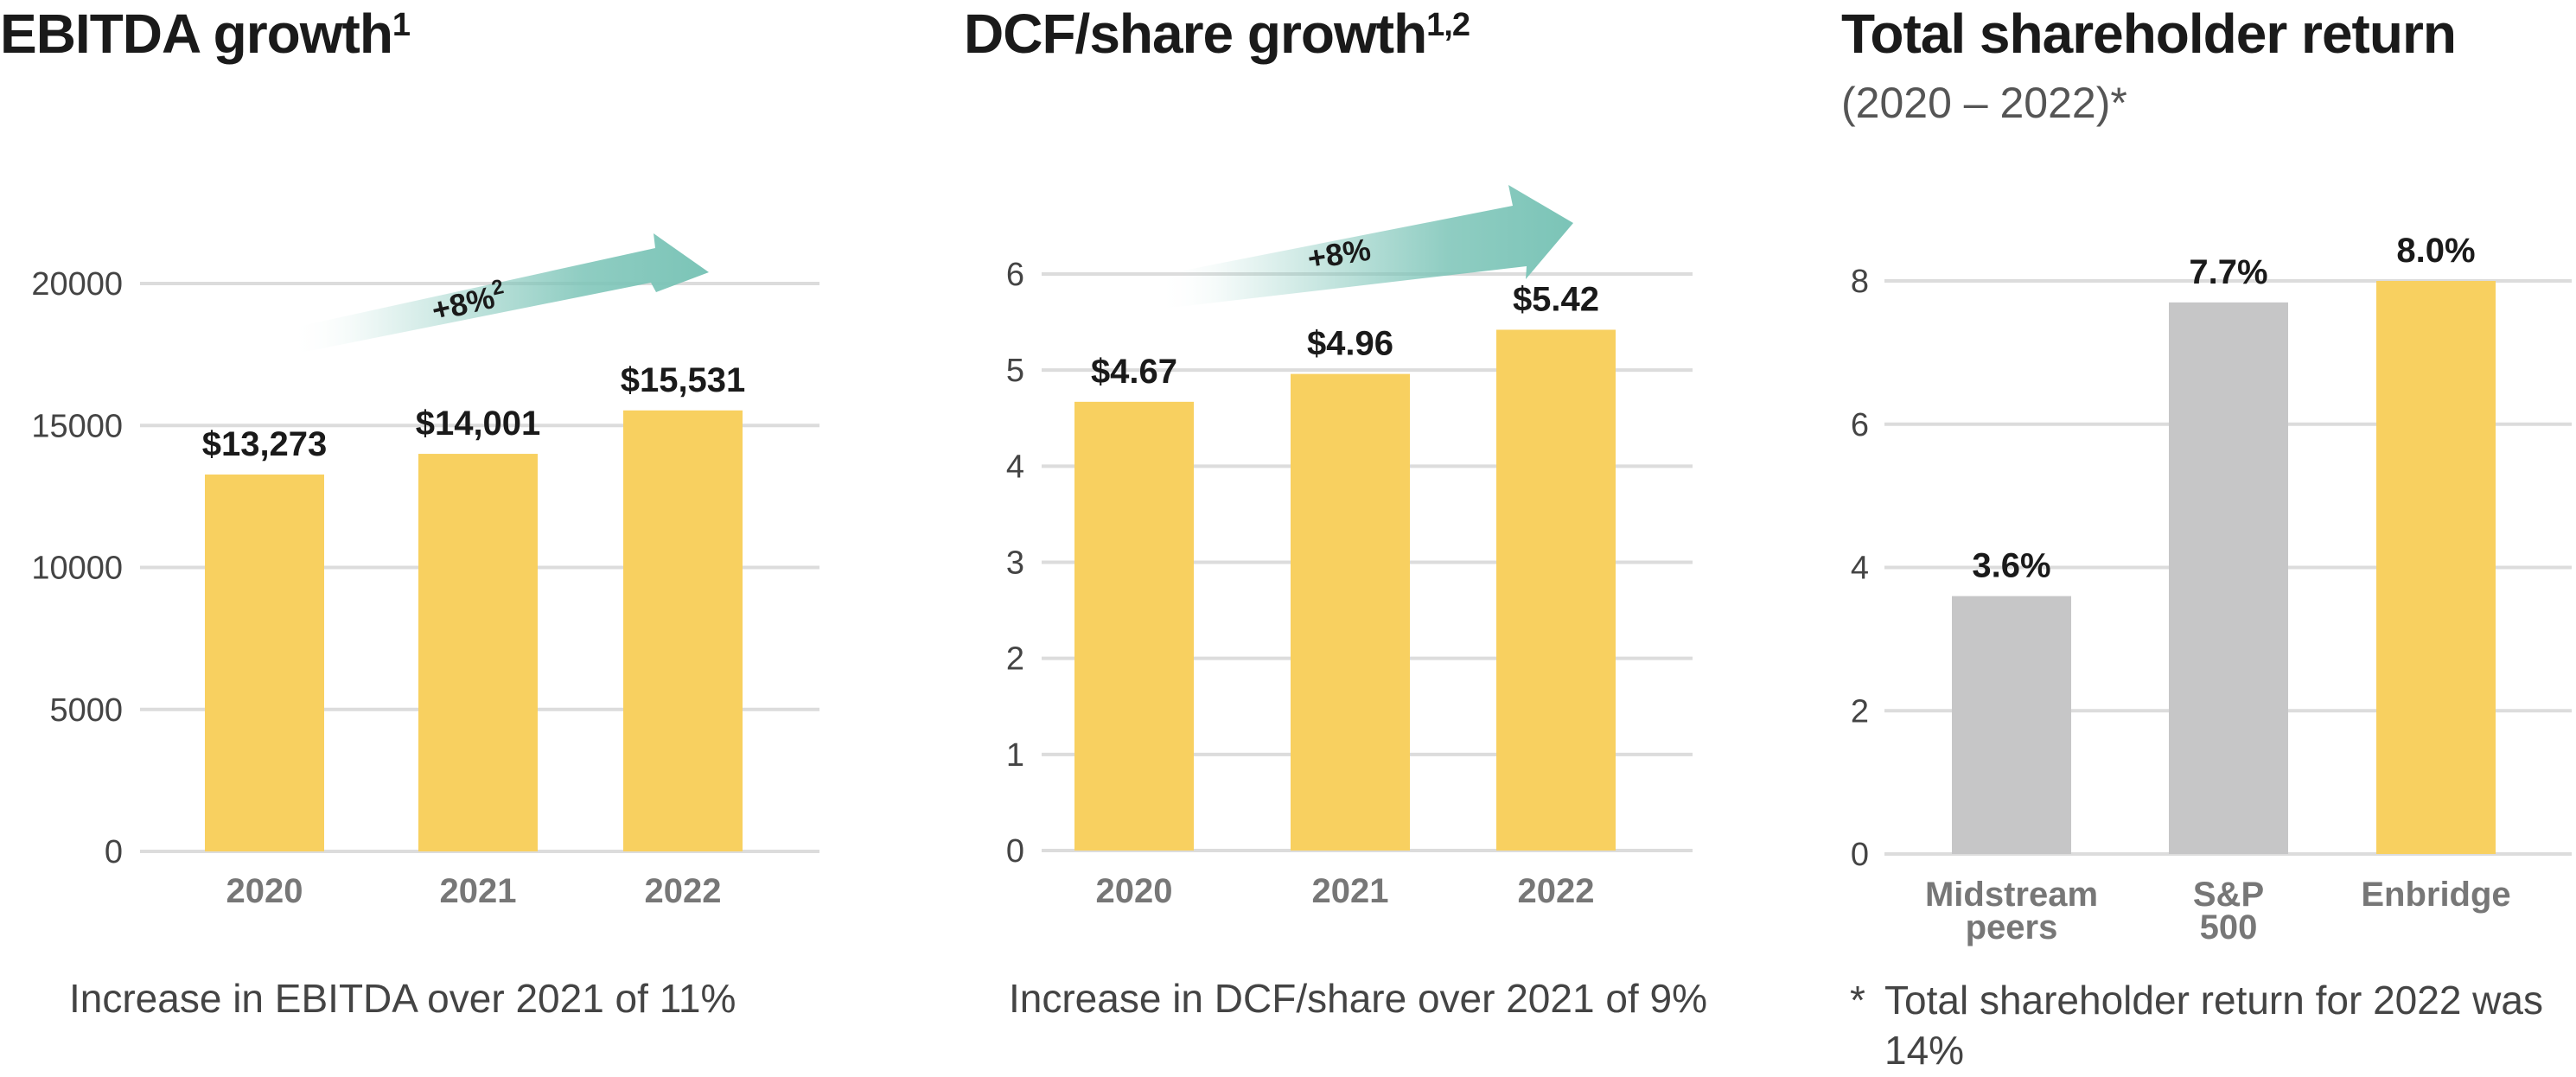 Image resolution: width=2576 pixels, height=1077 pixels. I want to click on y-tick-label: 15000, so click(77, 426).